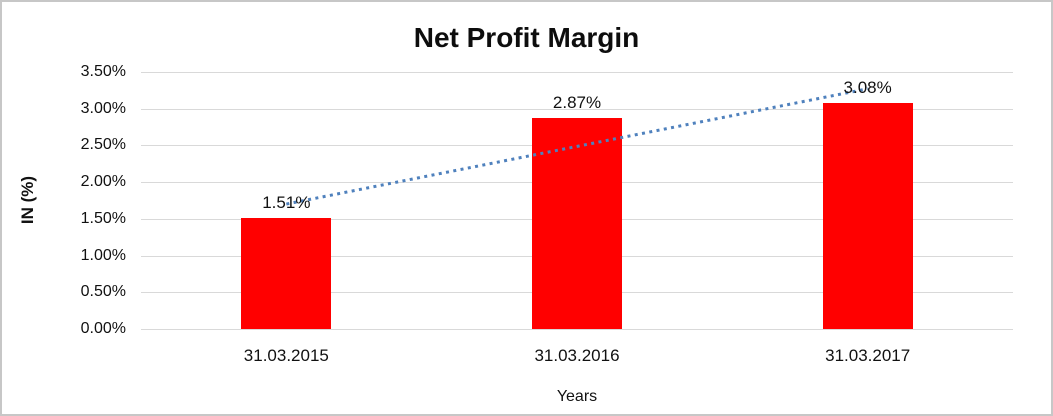 This screenshot has height=416, width=1053. I want to click on y-tick-label: 3.50%, so click(103, 71).